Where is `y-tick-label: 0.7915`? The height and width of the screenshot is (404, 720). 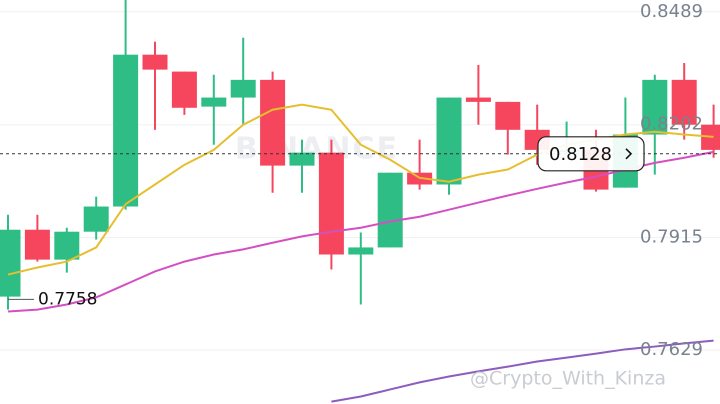
y-tick-label: 0.7915 is located at coordinates (671, 237).